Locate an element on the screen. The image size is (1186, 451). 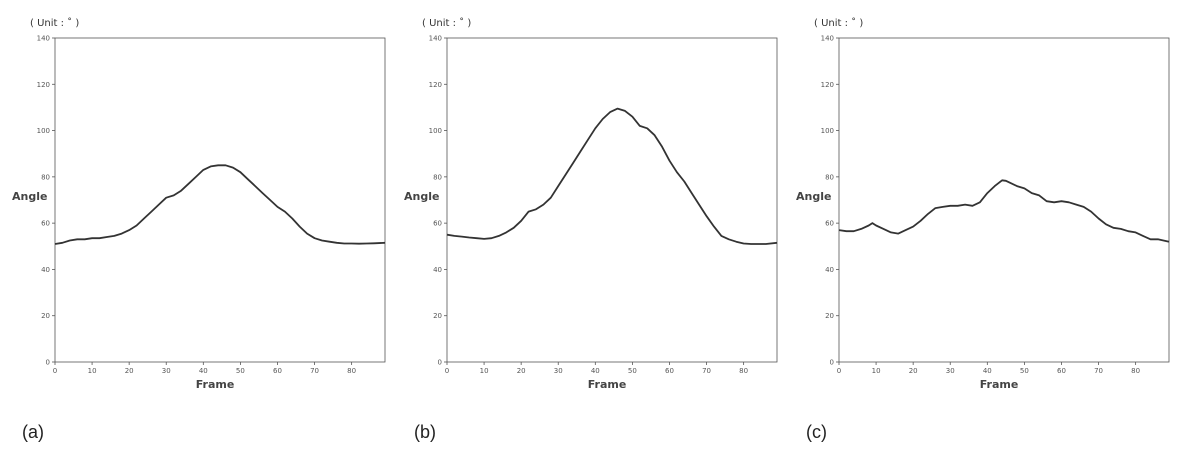
panel-label-c: (c) is located at coordinates (816, 432).